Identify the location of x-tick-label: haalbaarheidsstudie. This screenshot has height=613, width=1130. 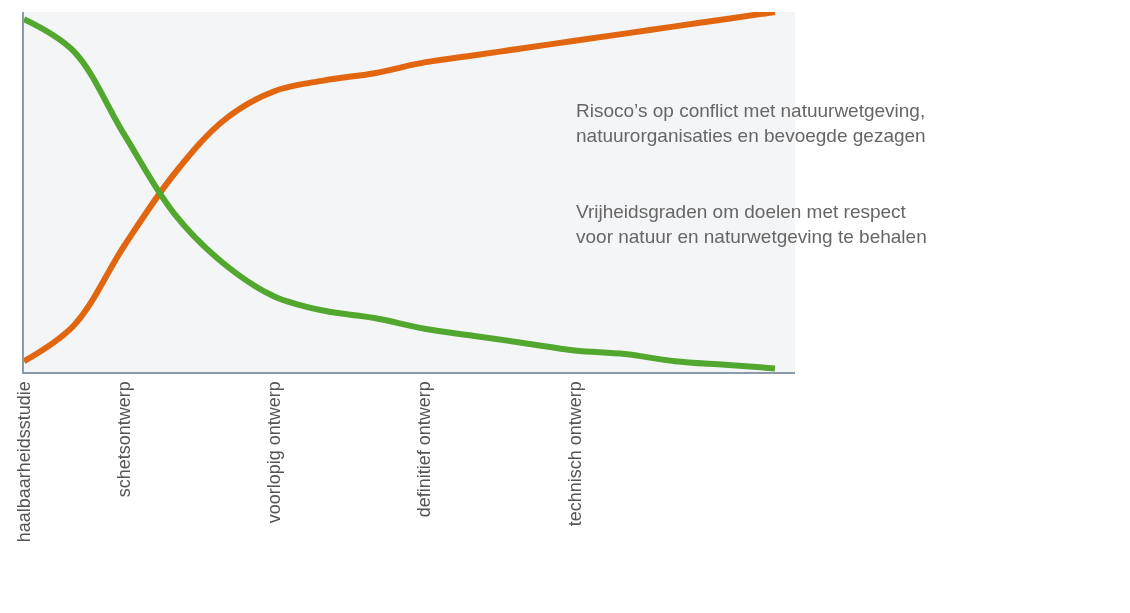
(23, 462).